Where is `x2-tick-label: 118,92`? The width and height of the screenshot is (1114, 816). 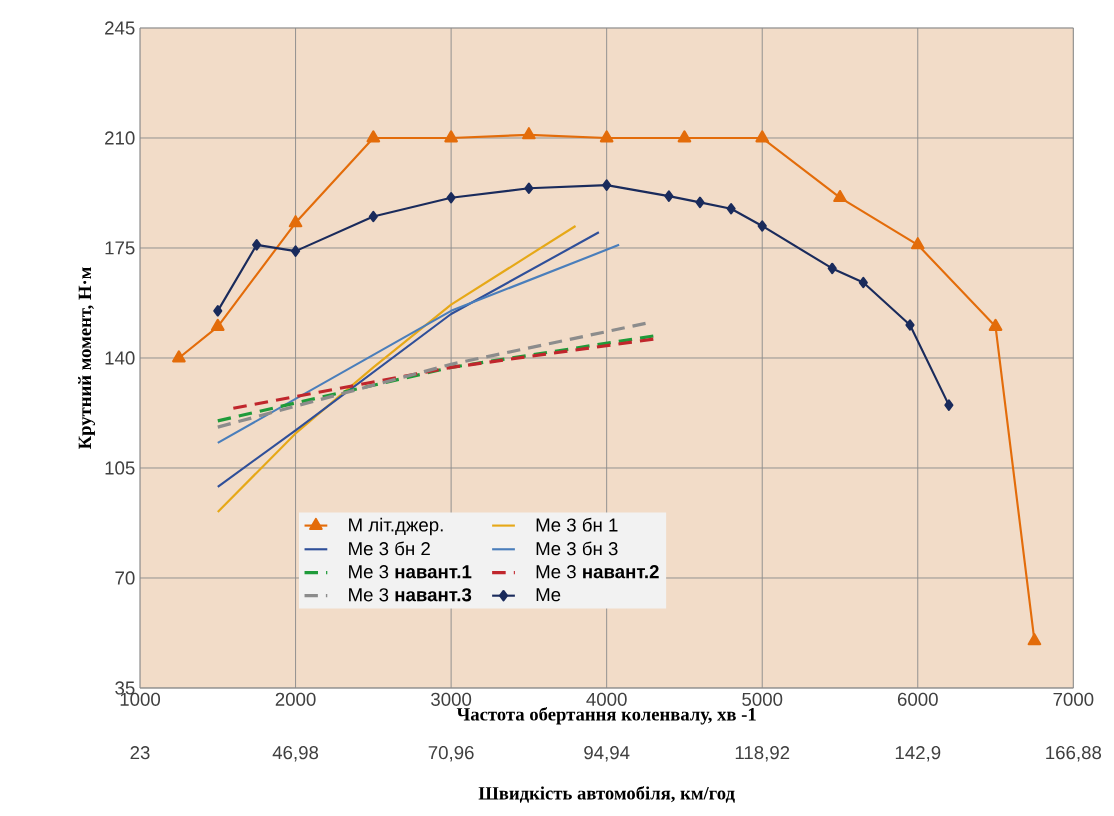
x2-tick-label: 118,92 is located at coordinates (762, 754).